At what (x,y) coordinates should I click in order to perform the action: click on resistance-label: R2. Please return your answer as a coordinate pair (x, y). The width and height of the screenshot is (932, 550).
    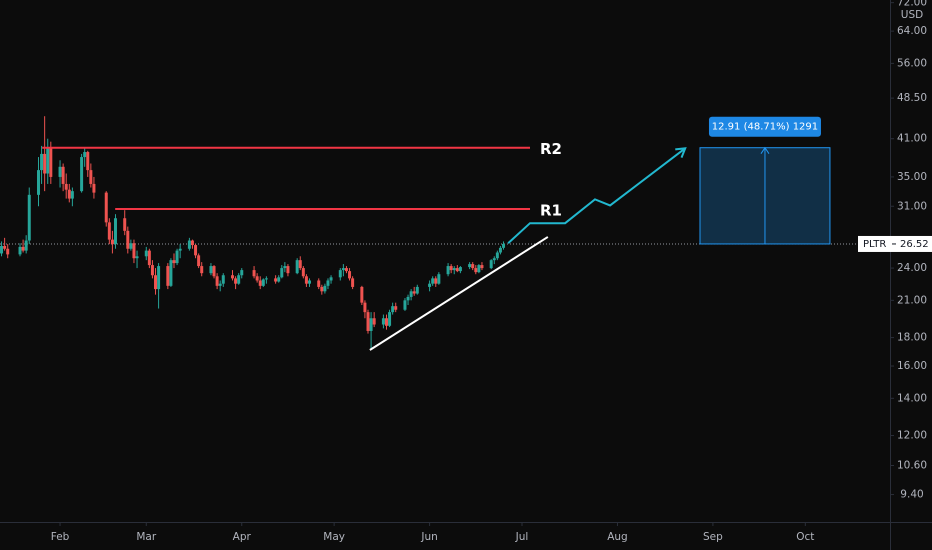
    Looking at the image, I should click on (551, 149).